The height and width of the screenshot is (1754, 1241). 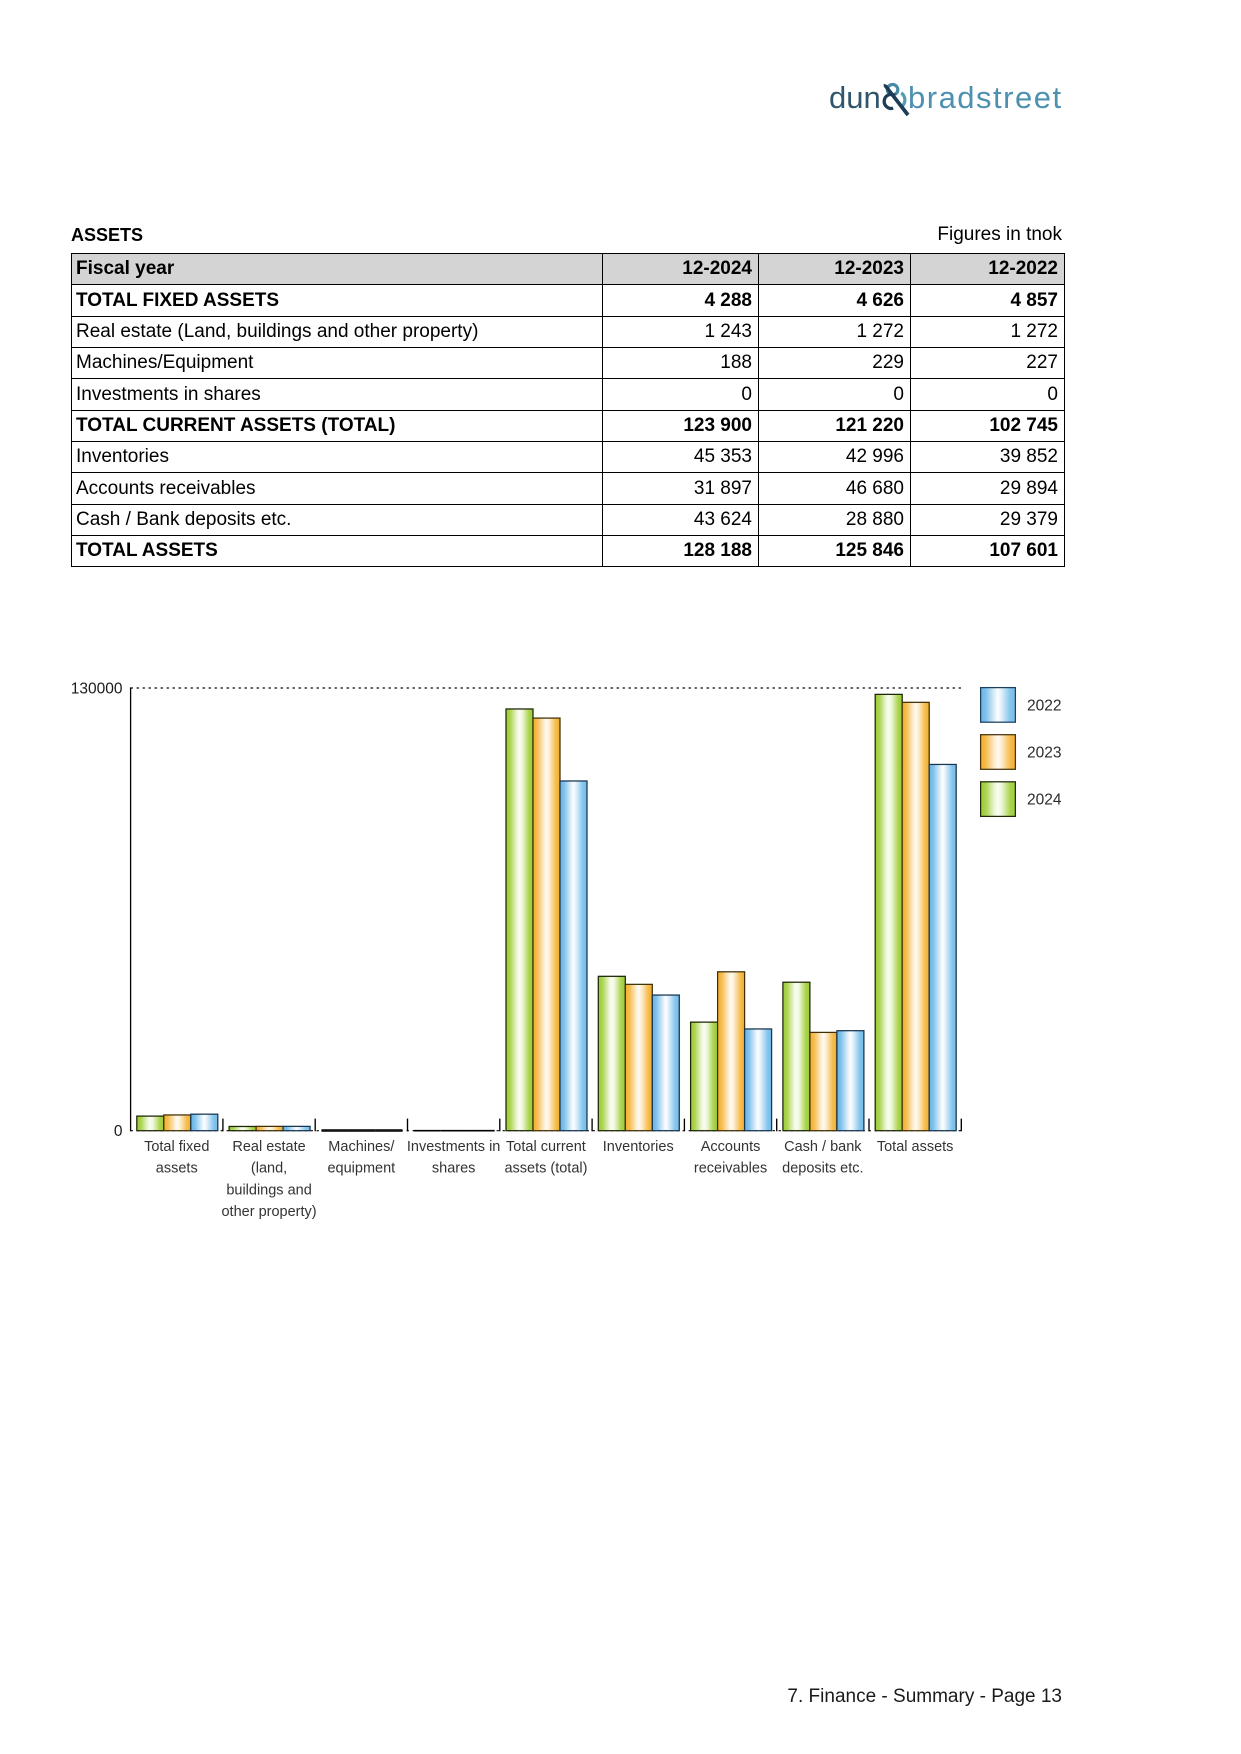 I want to click on svg-text: 130000, so click(x=97, y=689).